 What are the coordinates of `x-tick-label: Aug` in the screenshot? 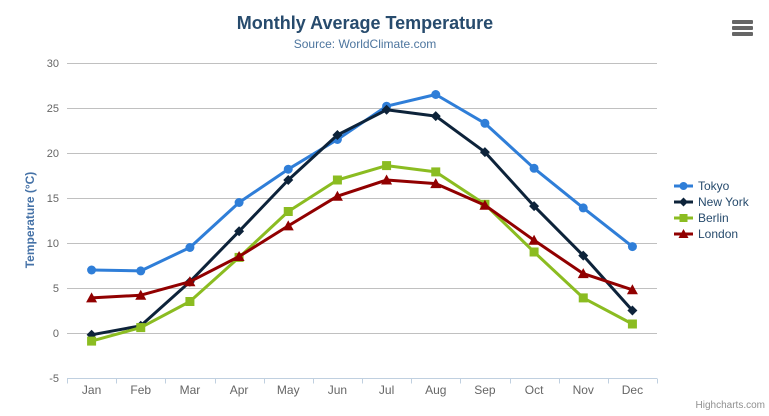 It's located at (435, 390).